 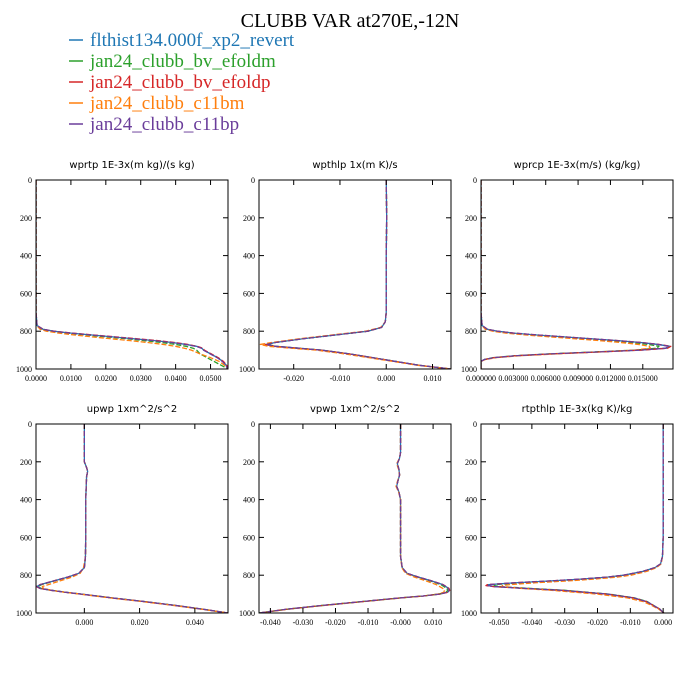 What do you see at coordinates (179, 82) in the screenshot?
I see `legend-label: jan24_clubb_bv_efoldp` at bounding box center [179, 82].